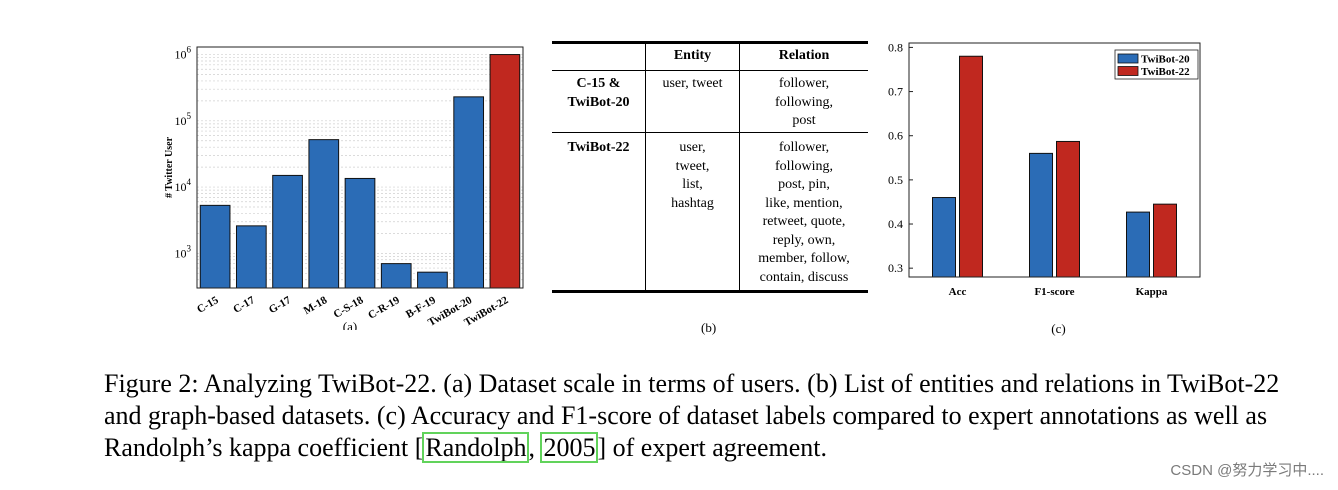 The width and height of the screenshot is (1338, 490). Describe the element at coordinates (1041, 215) in the screenshot. I see `bar-TwiBot-20-F1-score` at that location.